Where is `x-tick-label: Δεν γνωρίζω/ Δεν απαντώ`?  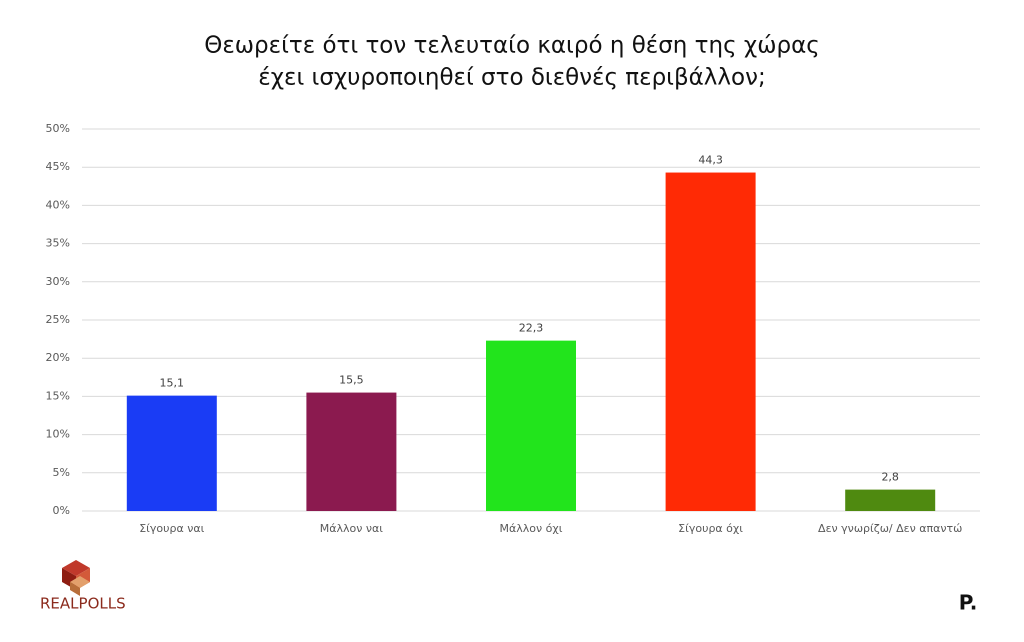 x-tick-label: Δεν γνωρίζω/ Δεν απαντώ is located at coordinates (890, 528).